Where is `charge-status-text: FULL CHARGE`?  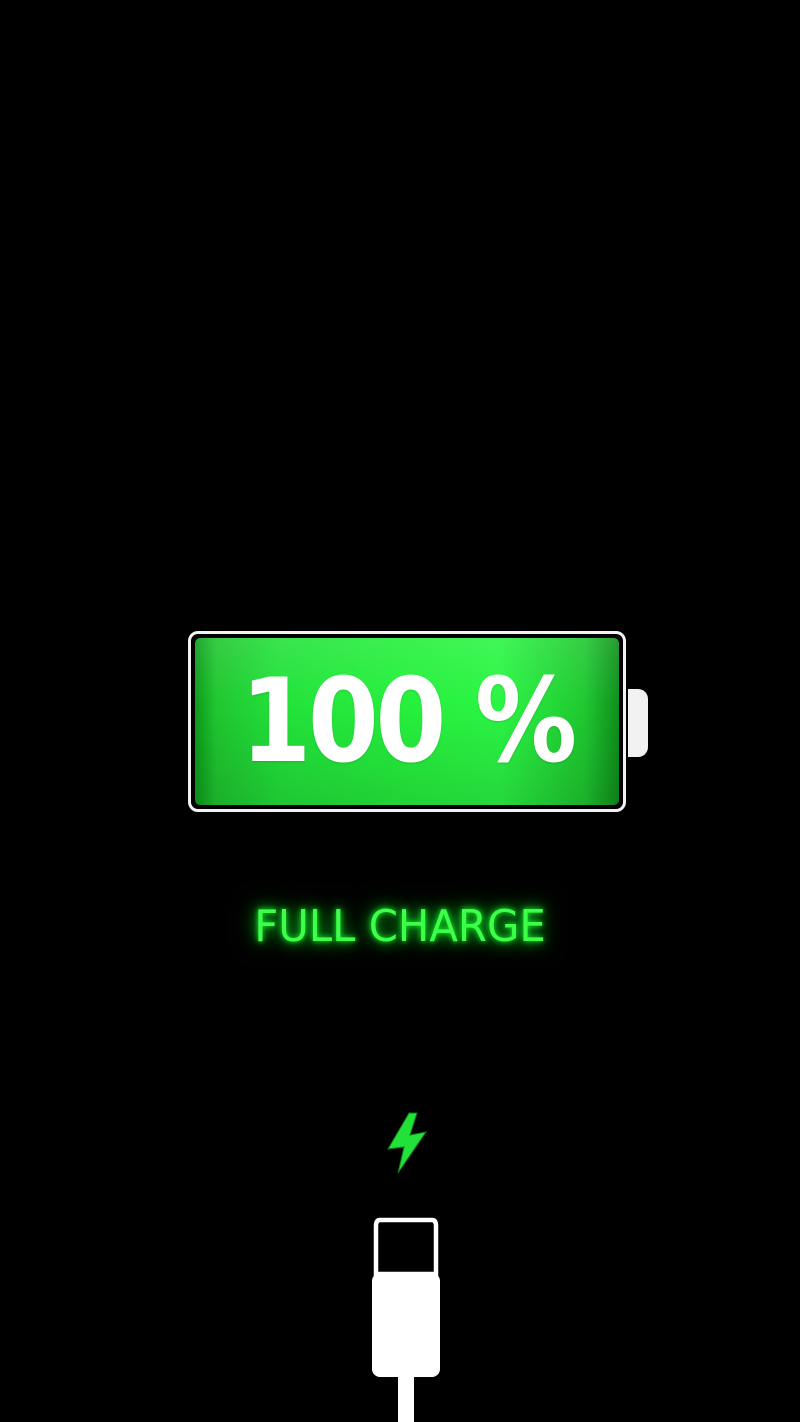 charge-status-text: FULL CHARGE is located at coordinates (400, 926).